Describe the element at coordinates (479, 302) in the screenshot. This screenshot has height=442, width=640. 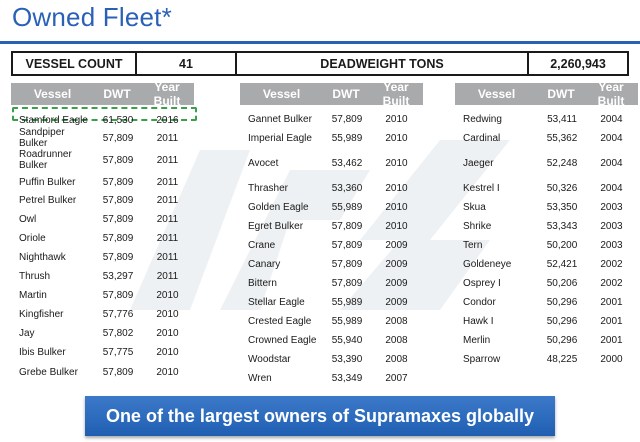
I see `vessel-name: Condor` at that location.